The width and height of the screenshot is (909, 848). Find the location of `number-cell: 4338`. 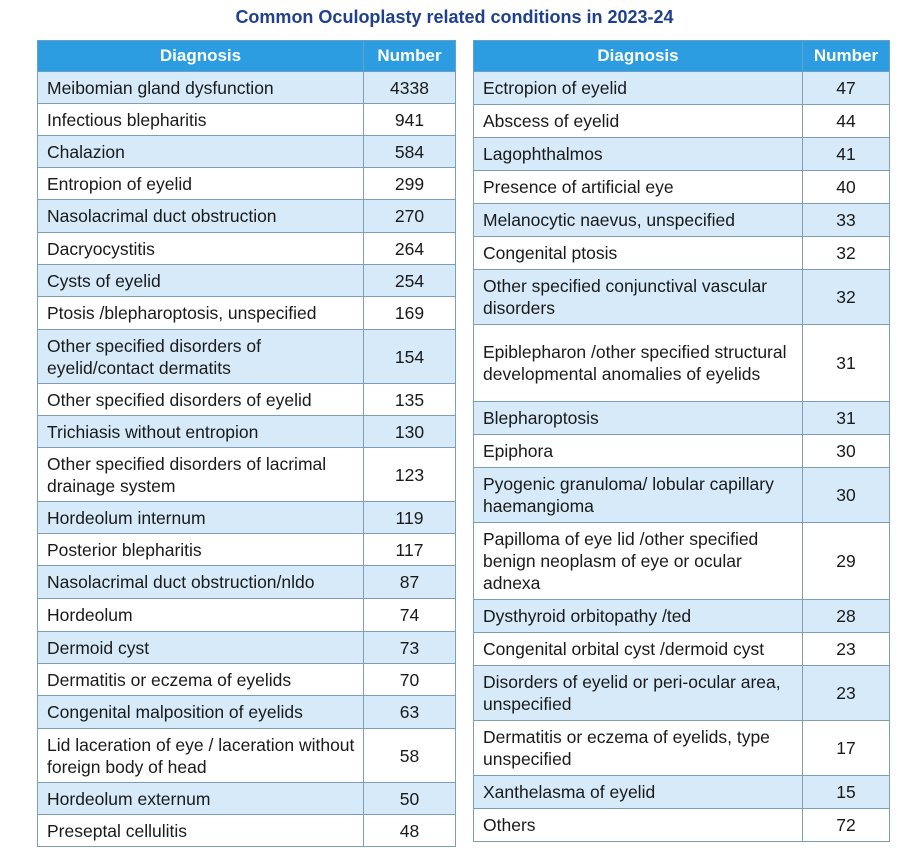

number-cell: 4338 is located at coordinates (409, 87).